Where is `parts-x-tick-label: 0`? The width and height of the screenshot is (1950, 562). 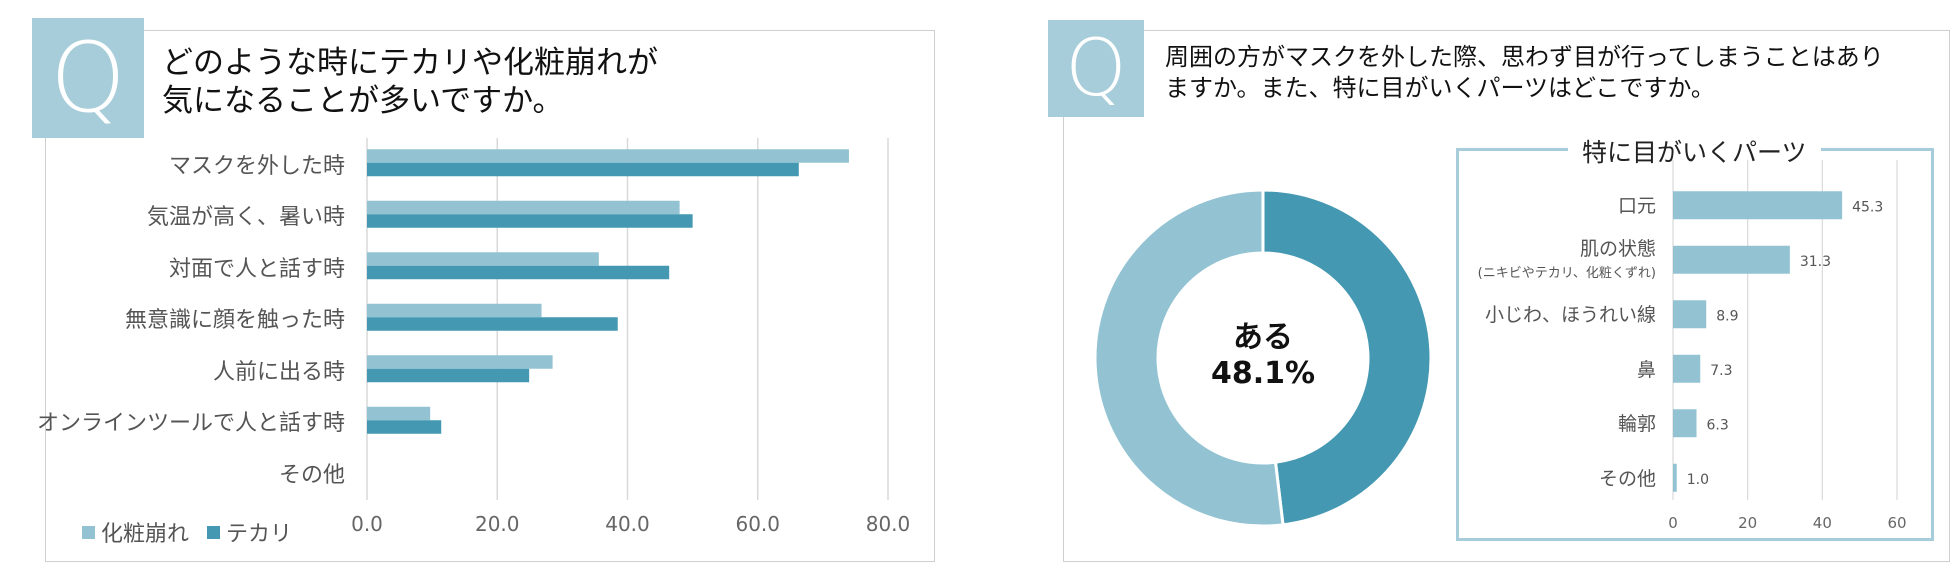
parts-x-tick-label: 0 is located at coordinates (1673, 523).